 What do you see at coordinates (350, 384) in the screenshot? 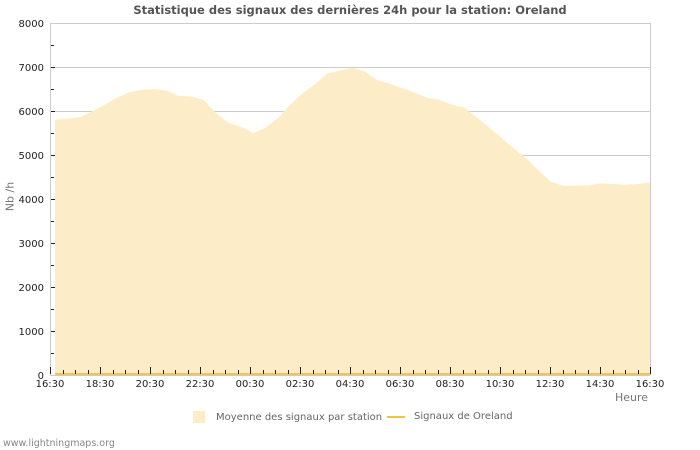
I see `svg-text: 04:30` at bounding box center [350, 384].